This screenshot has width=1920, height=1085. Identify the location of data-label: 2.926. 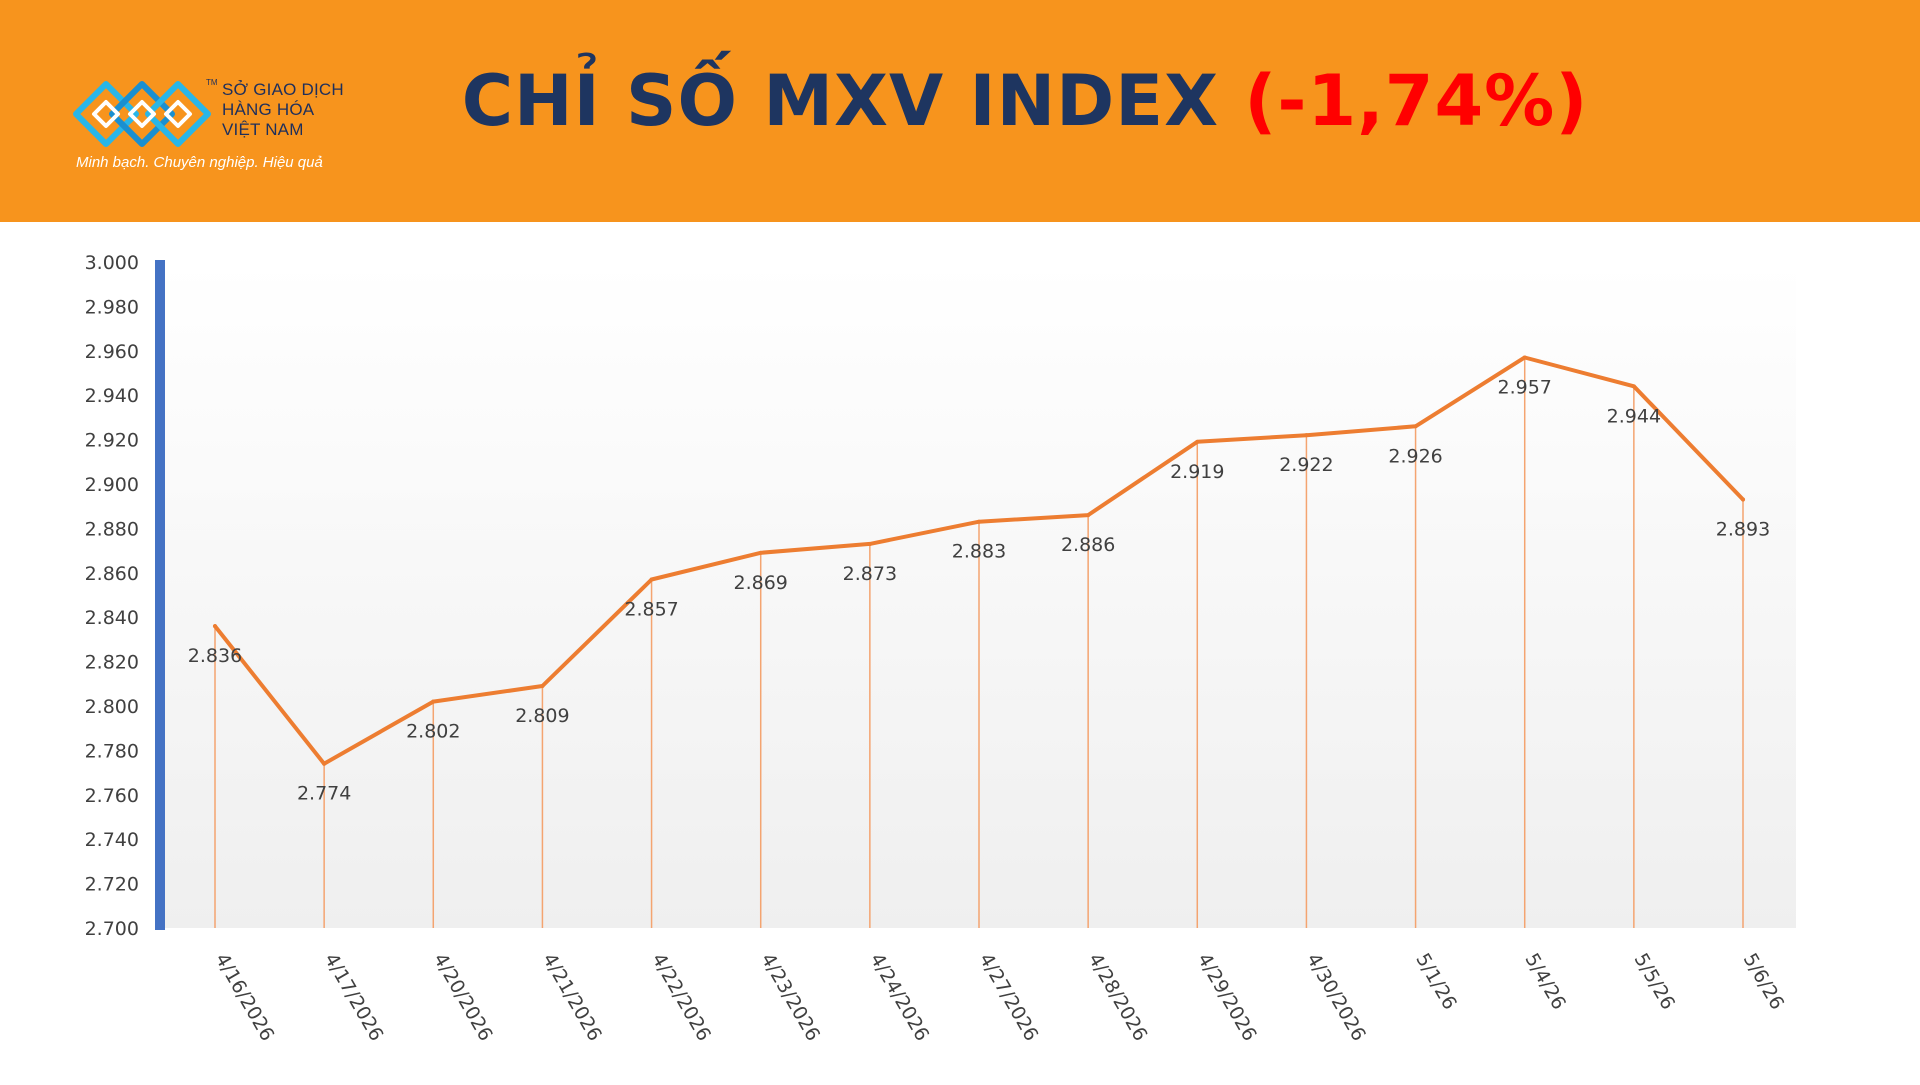
(1415, 456).